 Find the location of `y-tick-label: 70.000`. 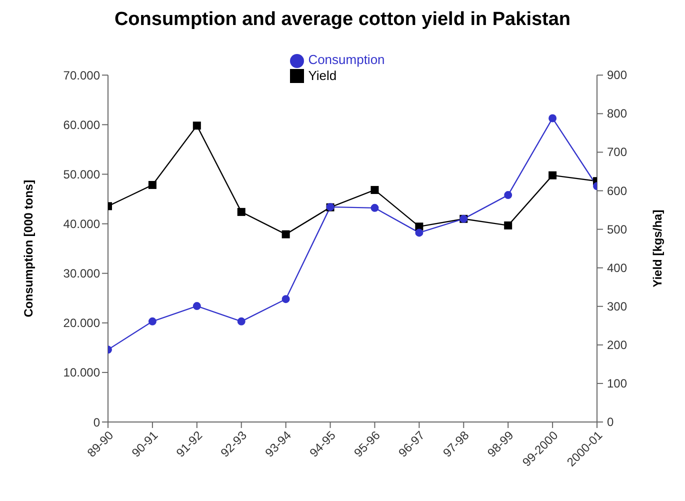

y-tick-label: 70.000 is located at coordinates (81, 75).